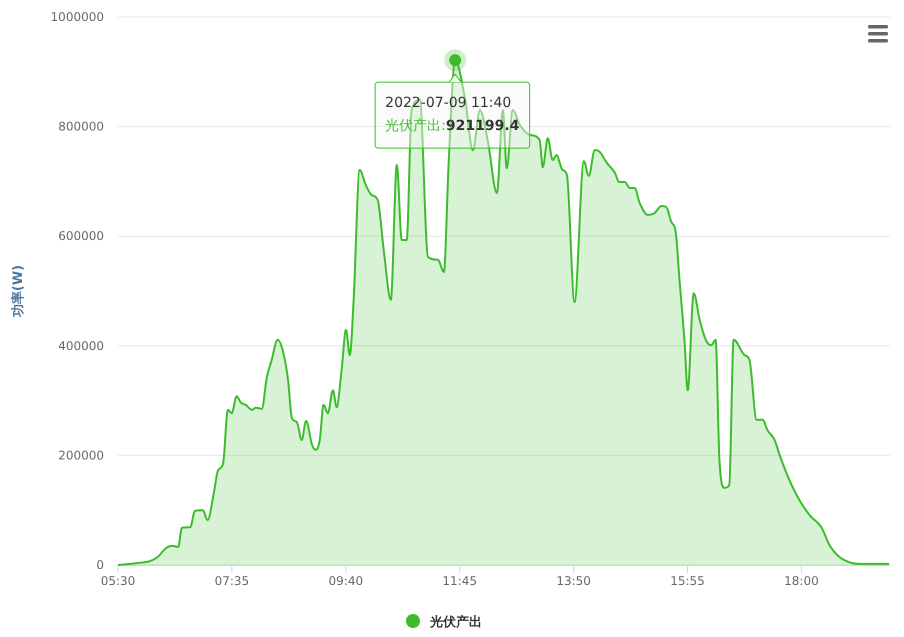 This screenshot has width=904, height=637. What do you see at coordinates (346, 581) in the screenshot?
I see `x-tick-label: 09:40` at bounding box center [346, 581].